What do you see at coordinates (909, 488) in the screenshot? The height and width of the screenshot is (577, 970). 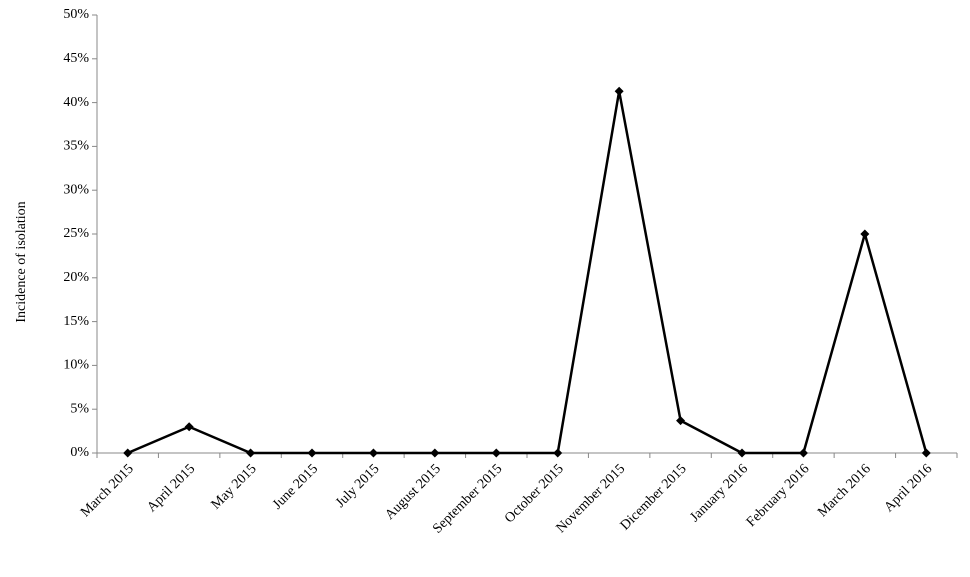 I see `x-tick-label: April 2016` at bounding box center [909, 488].